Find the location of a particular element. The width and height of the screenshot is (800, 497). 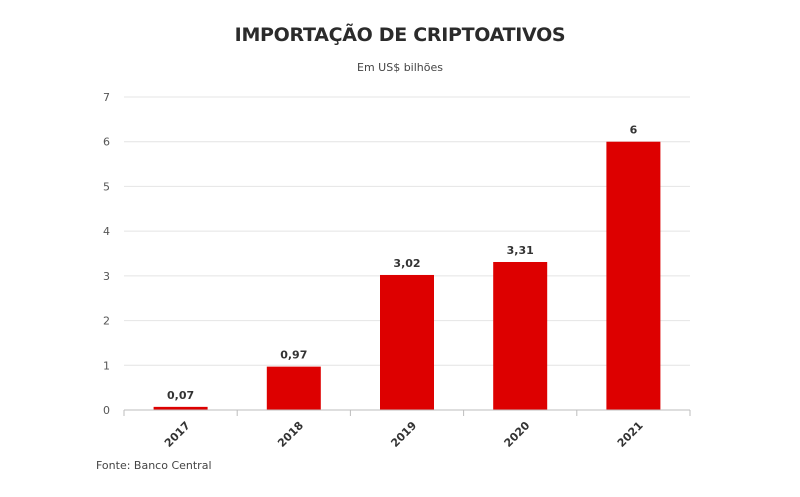

bar-2017 is located at coordinates (180, 408).